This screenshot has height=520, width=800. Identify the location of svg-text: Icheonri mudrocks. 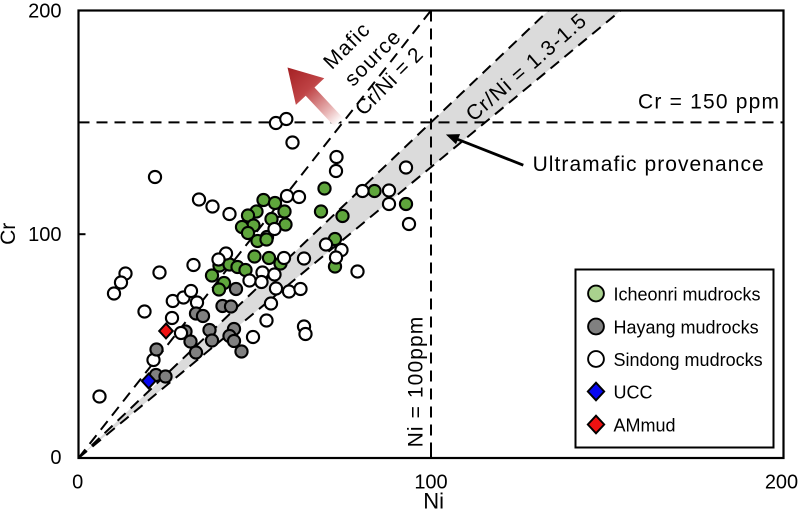
(687, 295).